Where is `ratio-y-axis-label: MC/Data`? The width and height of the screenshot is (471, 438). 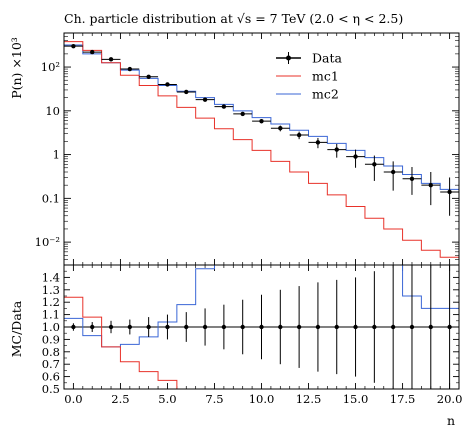
ratio-y-axis-label: MC/Data is located at coordinates (16, 328).